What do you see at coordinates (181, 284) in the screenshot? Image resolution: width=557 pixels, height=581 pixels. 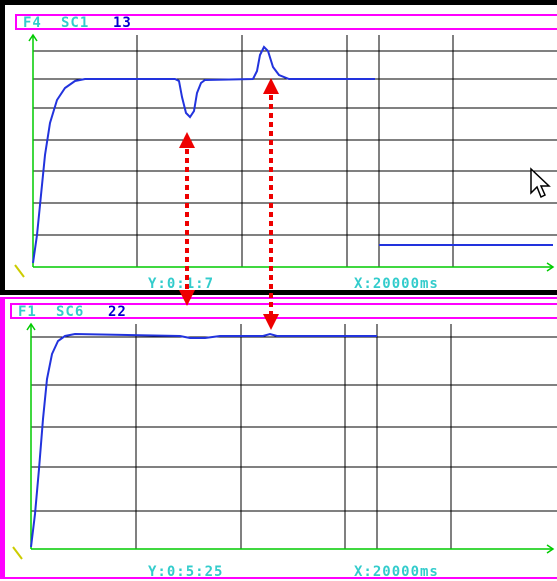 I see `top-y-readout: Y:0:1:7` at bounding box center [181, 284].